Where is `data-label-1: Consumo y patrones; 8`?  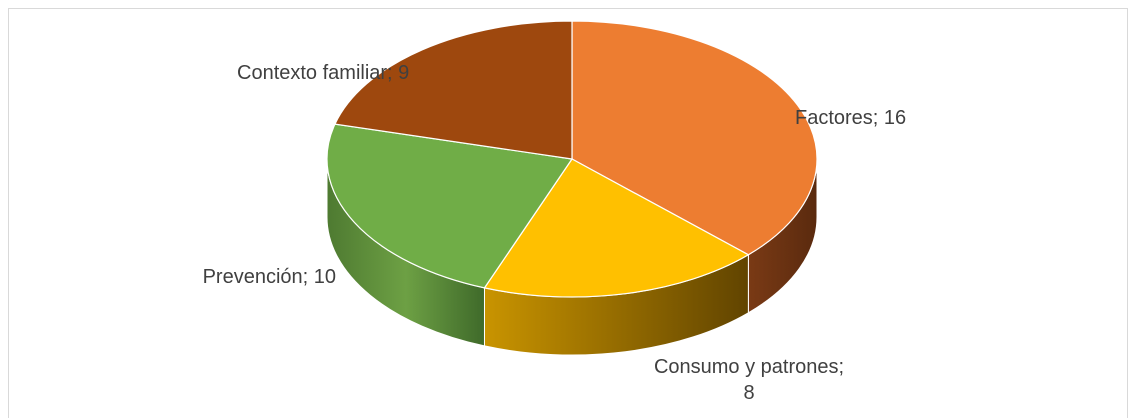
data-label-1: Consumo y patrones; 8 is located at coordinates (749, 380).